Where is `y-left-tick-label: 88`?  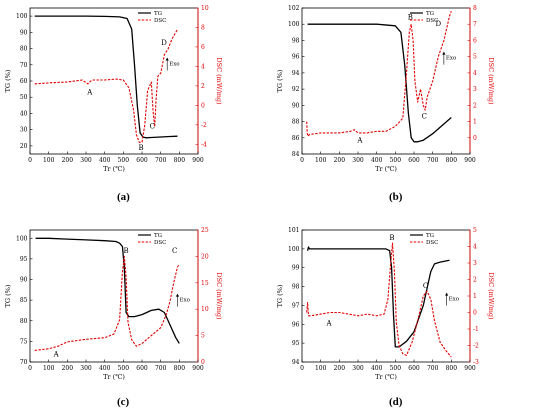
y-left-tick-label: 88 is located at coordinates (296, 122).